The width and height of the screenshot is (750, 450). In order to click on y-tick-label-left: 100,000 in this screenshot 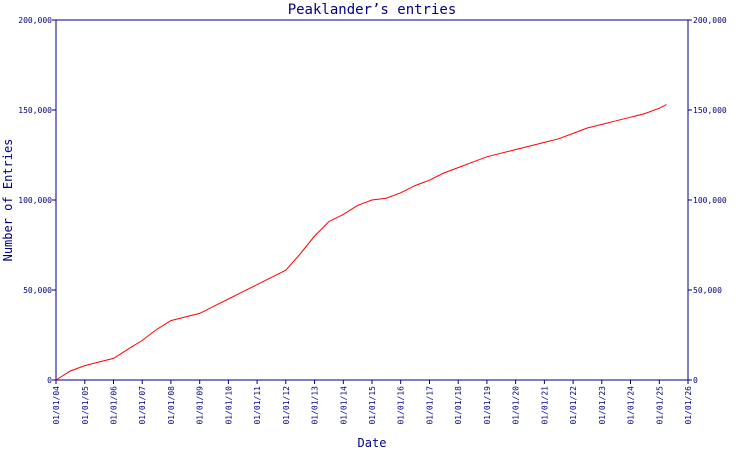, I will do `click(35, 200)`.